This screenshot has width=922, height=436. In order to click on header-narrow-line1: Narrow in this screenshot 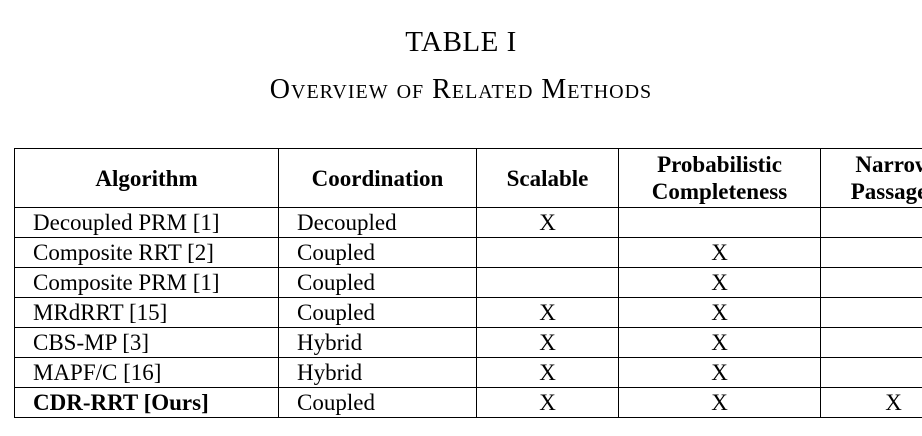, I will do `click(888, 164)`.